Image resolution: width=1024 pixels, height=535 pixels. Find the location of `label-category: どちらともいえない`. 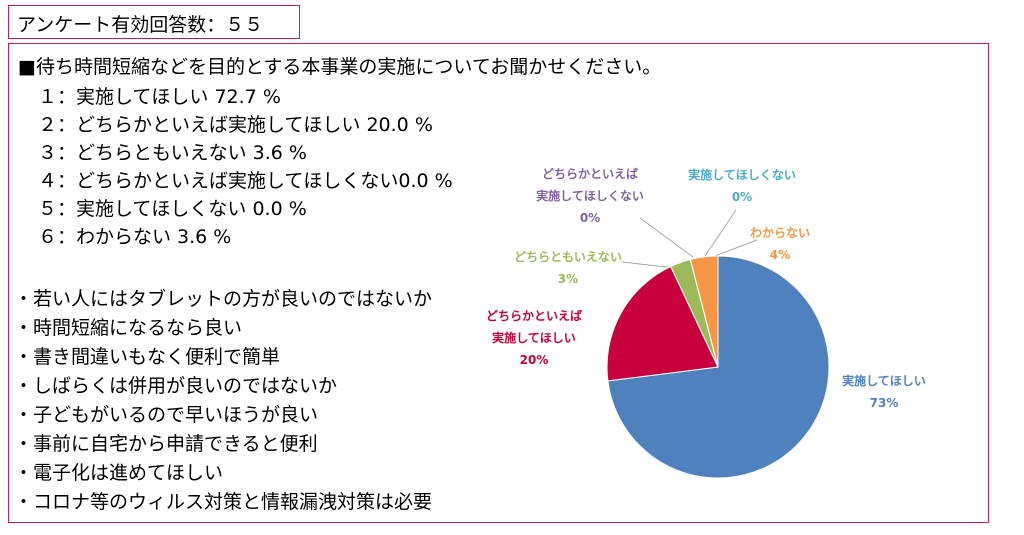

label-category: どちらともいえない is located at coordinates (568, 257).